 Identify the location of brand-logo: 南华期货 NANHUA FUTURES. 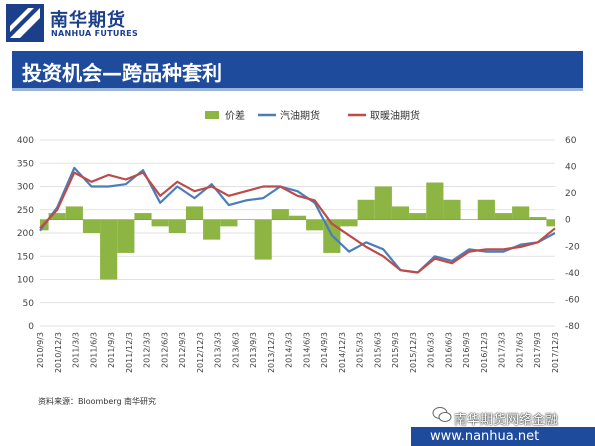
(86, 23).